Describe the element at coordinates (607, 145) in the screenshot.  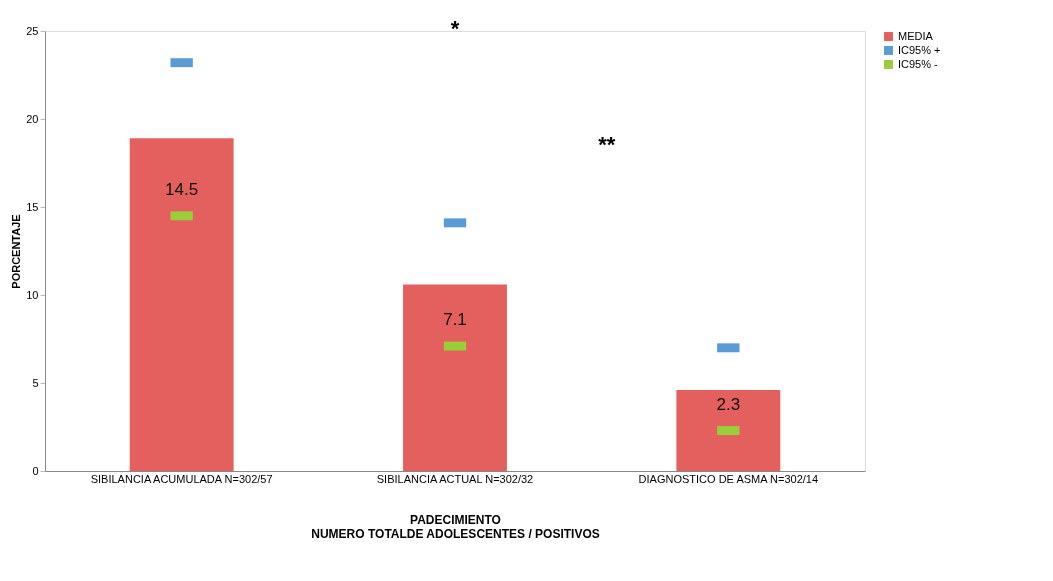
I see `annotation: **` at that location.